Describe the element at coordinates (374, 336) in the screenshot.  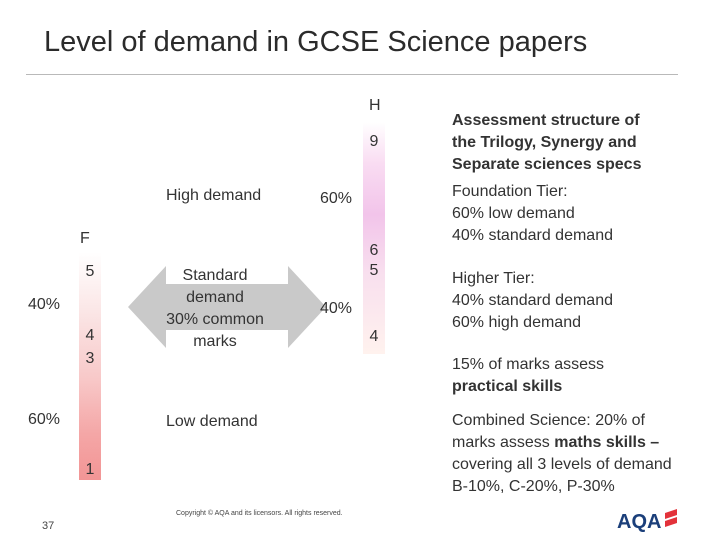
I see `higher-grade-4: 4` at that location.